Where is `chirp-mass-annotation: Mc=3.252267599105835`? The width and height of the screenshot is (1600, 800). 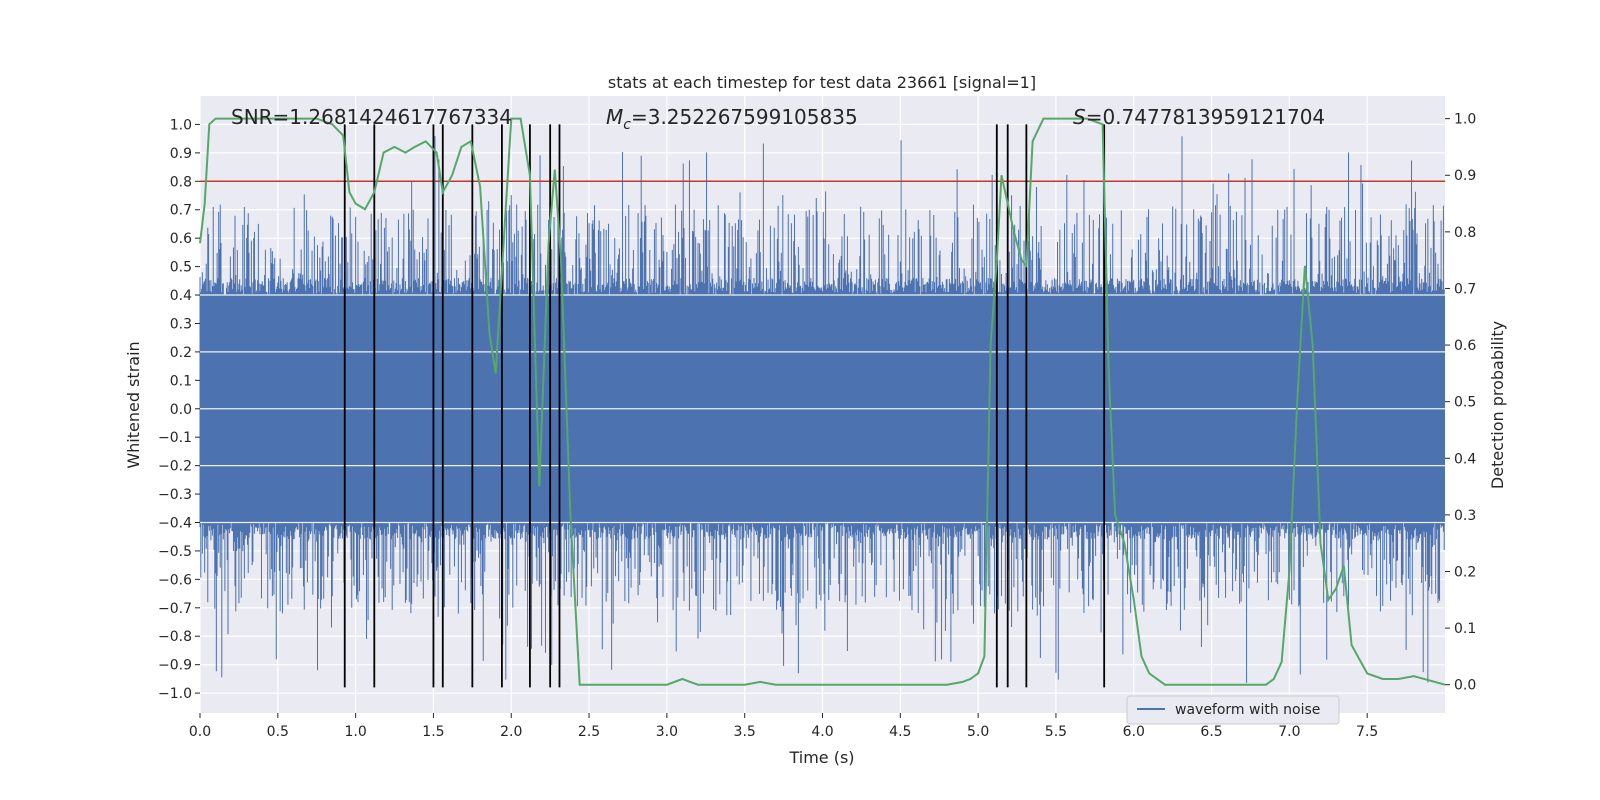
chirp-mass-annotation: Mc=3.252267599105835 is located at coordinates (732, 119).